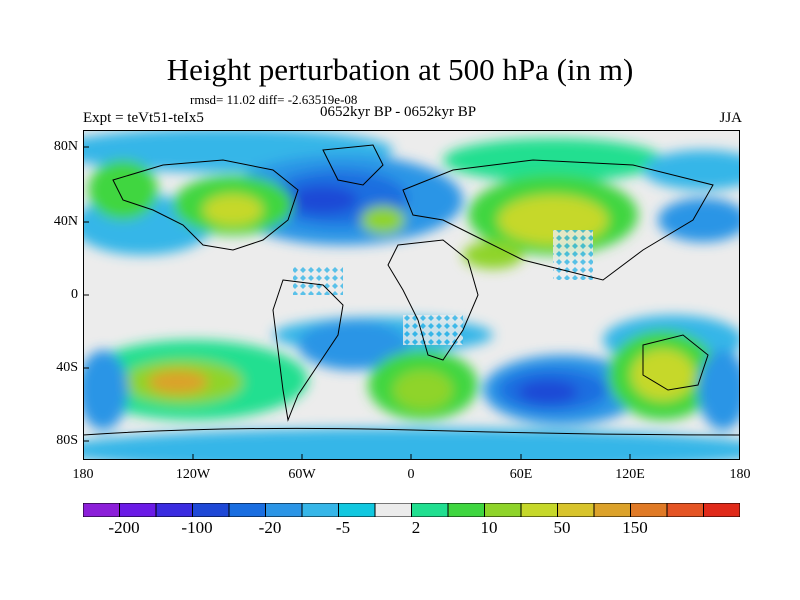  What do you see at coordinates (308, 350) in the screenshot?
I see `coastline-south-america` at bounding box center [308, 350].